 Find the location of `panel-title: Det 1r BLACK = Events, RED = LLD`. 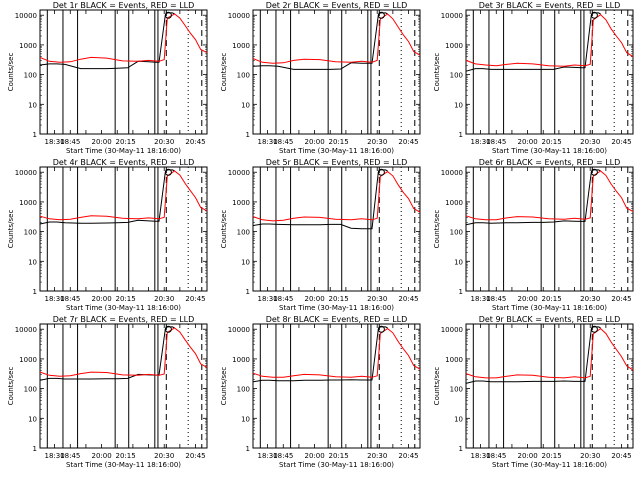

panel-title: Det 1r BLACK = Events, RED = LLD is located at coordinates (124, 5).